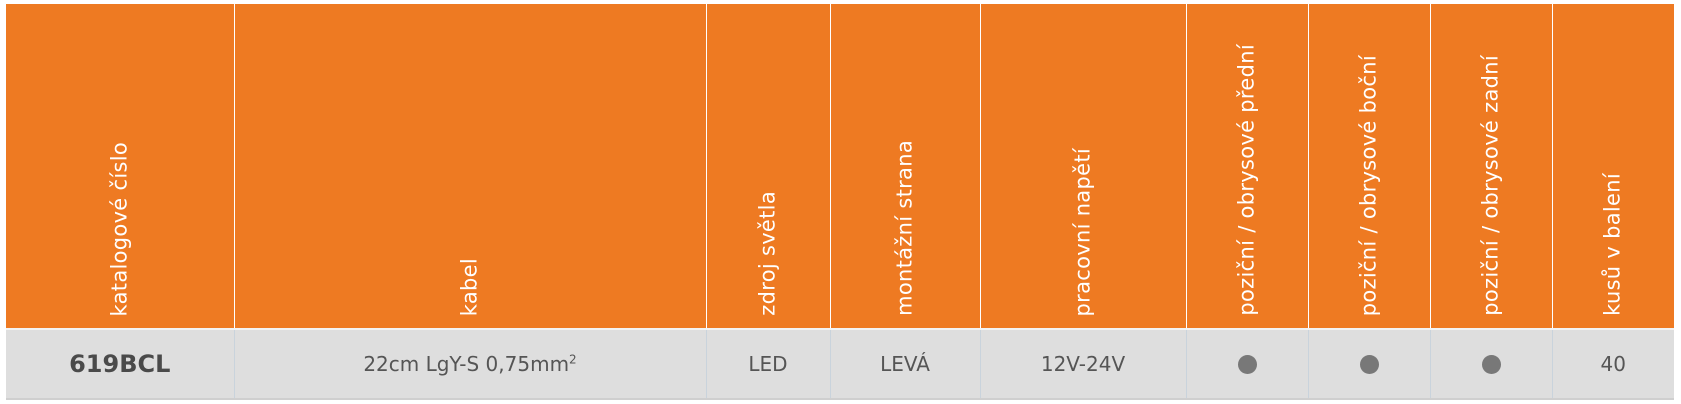 This screenshot has width=1681, height=404. I want to click on header-rear-position: poziční / obrysové zadní, so click(1491, 167).